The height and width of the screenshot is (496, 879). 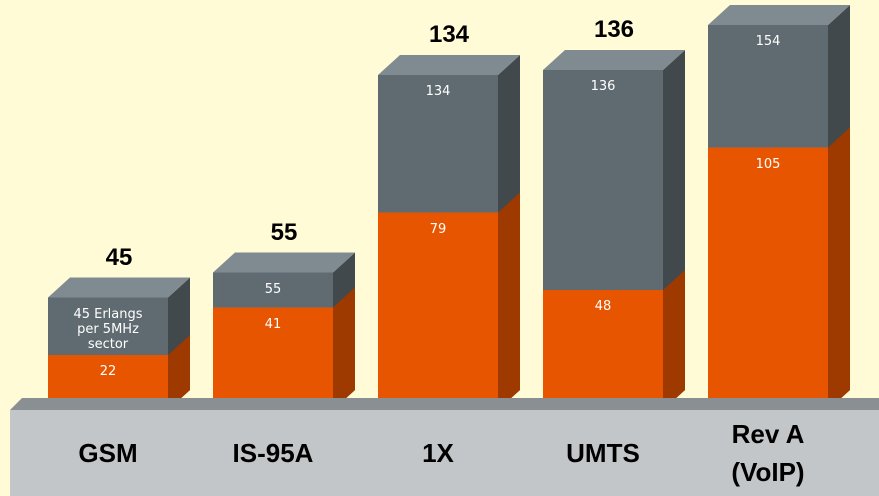 What do you see at coordinates (603, 86) in the screenshot?
I see `value-label: 136` at bounding box center [603, 86].